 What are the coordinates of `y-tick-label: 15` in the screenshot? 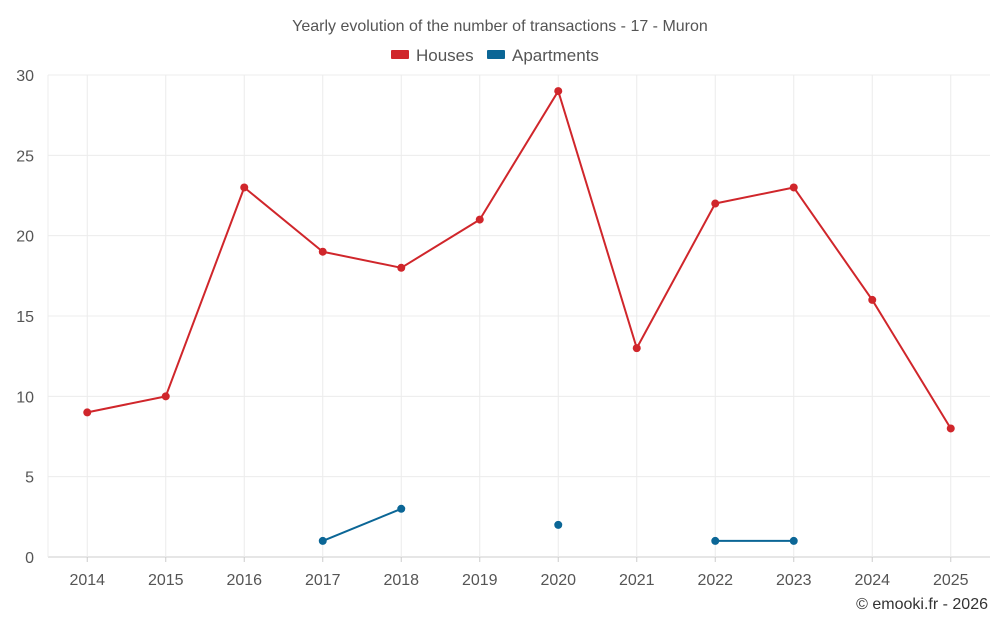 It's located at (25, 317).